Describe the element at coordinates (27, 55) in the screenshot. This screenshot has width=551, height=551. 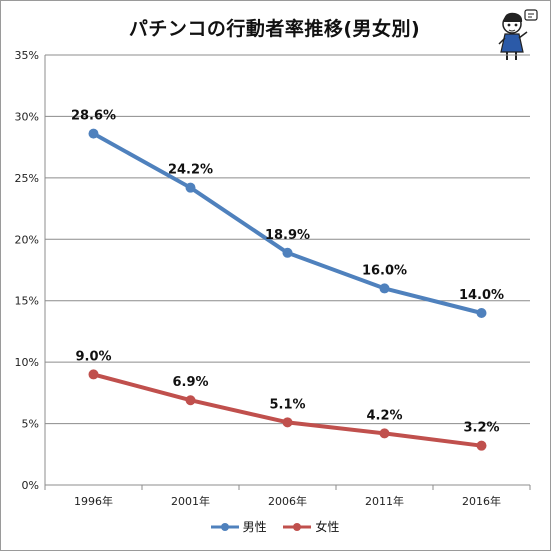
I see `y-tick-label: 35%` at that location.